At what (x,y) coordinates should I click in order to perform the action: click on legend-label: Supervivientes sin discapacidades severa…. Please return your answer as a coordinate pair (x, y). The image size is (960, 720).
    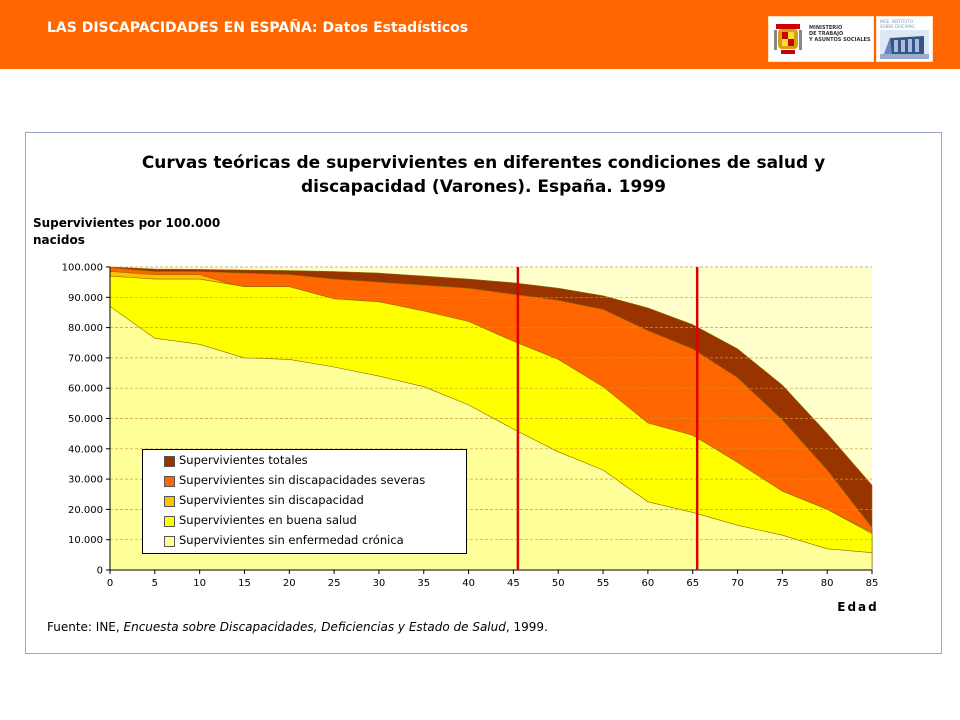
    Looking at the image, I should click on (302, 480).